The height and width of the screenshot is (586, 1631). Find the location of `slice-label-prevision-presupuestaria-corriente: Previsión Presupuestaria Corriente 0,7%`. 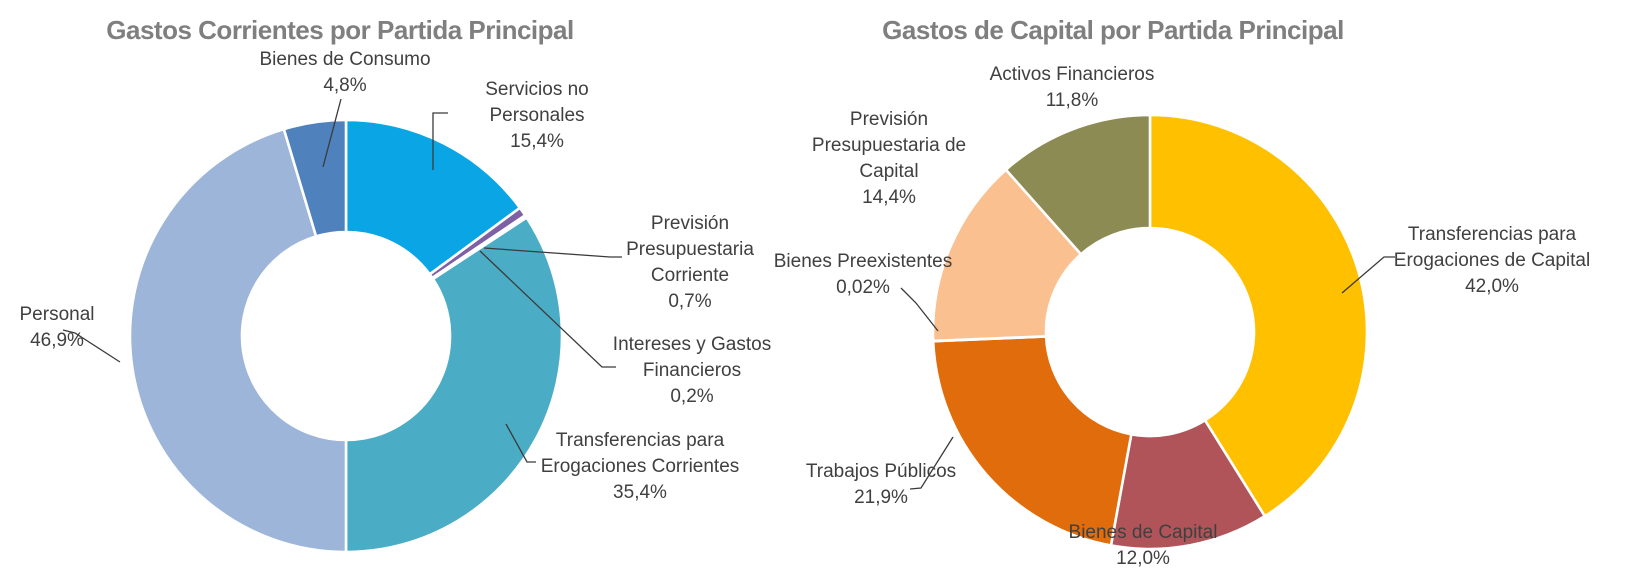

slice-label-prevision-presupuestaria-corriente: Previsión Presupuestaria Corriente 0,7% is located at coordinates (690, 263).